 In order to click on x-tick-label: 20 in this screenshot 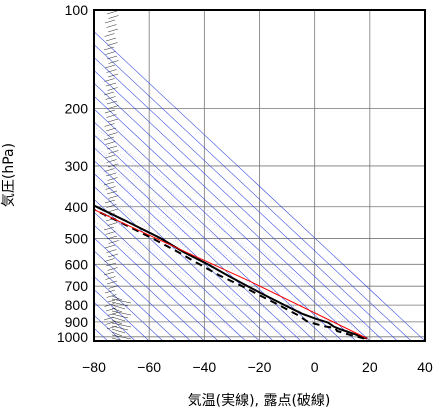, I will do `click(370, 367)`.